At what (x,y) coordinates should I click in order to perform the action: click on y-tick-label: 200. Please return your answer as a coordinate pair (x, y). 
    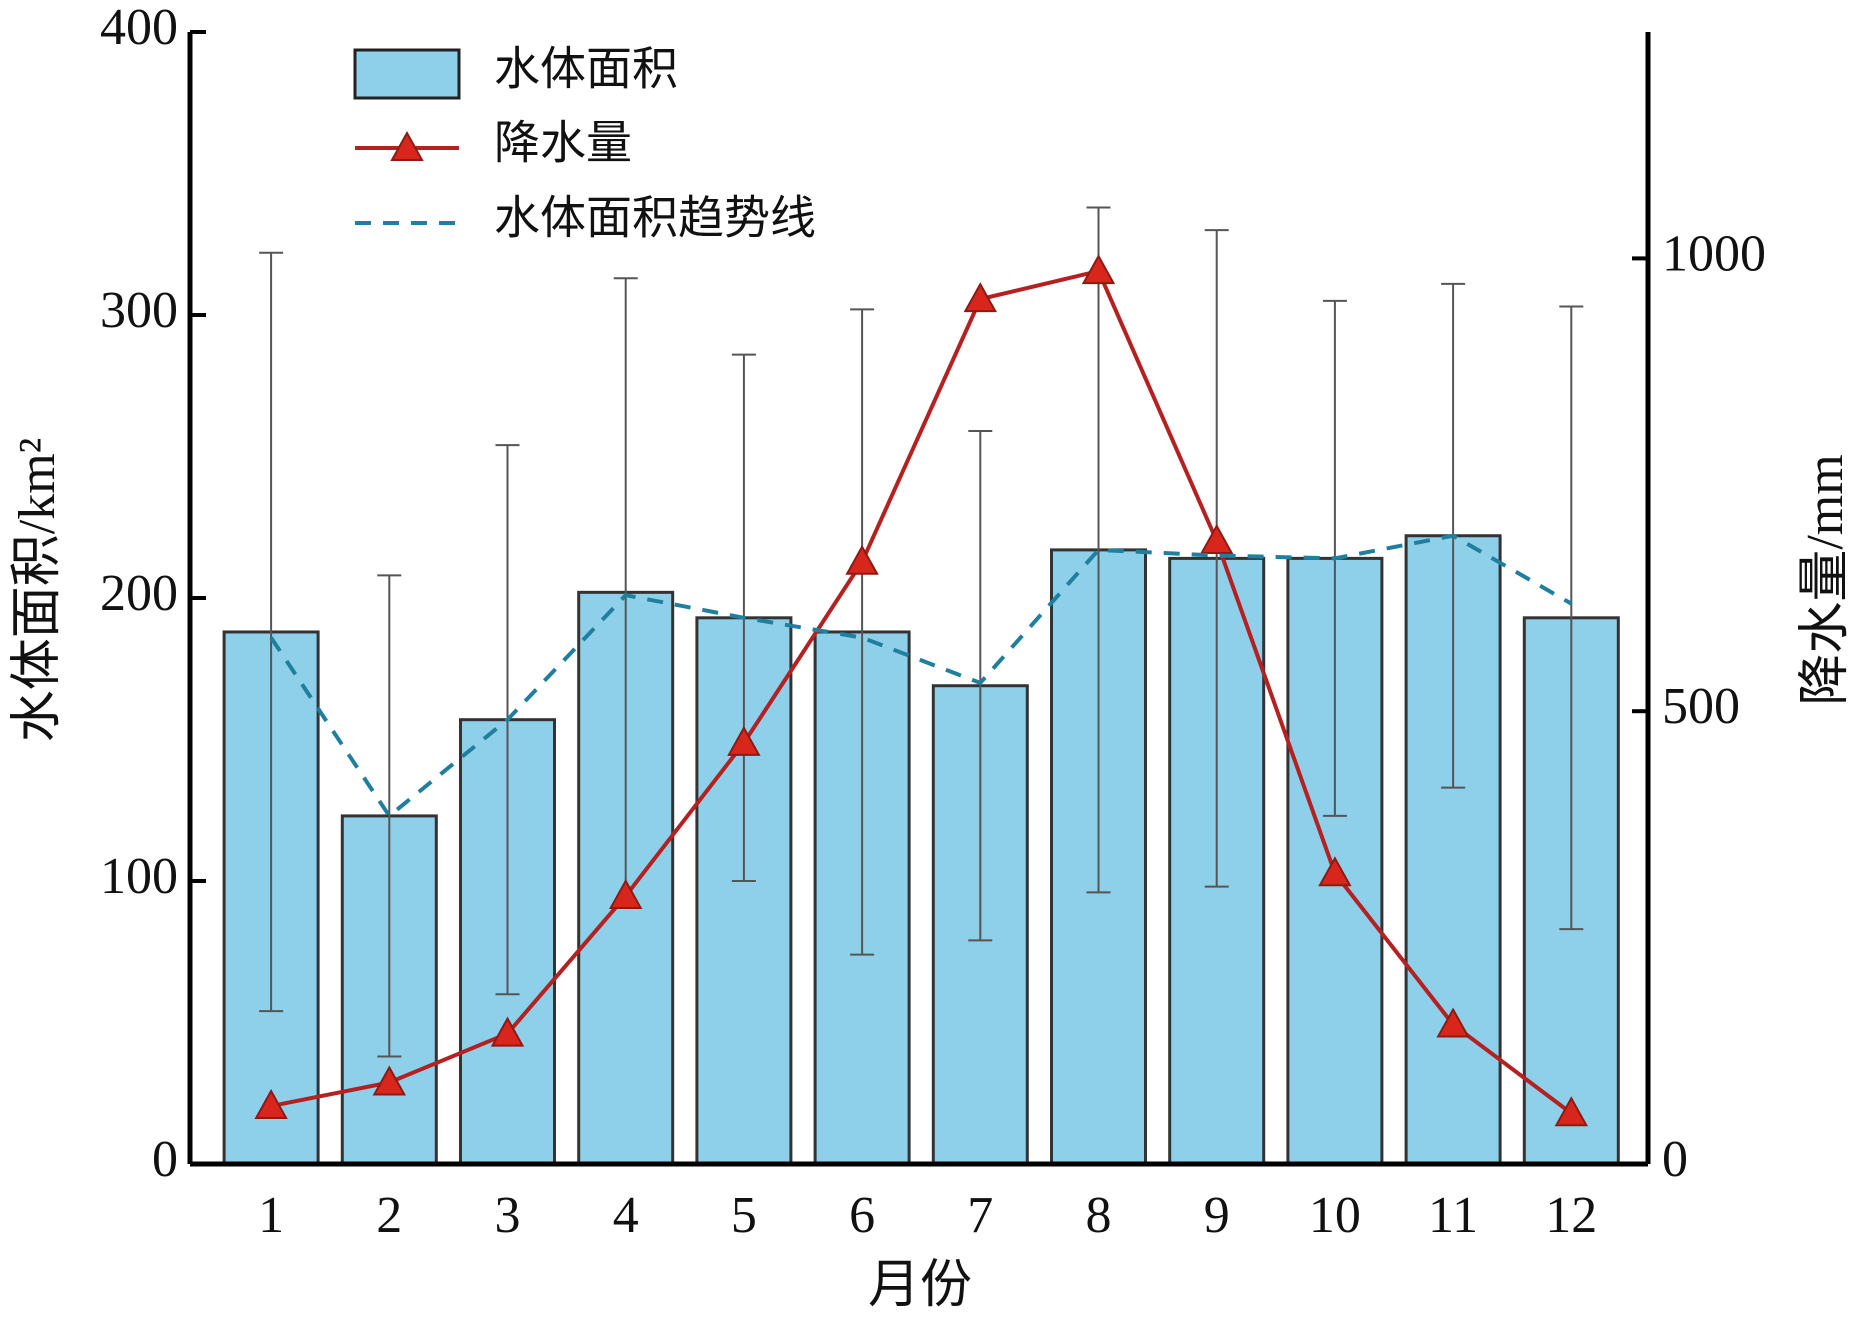
    Looking at the image, I should click on (139, 593).